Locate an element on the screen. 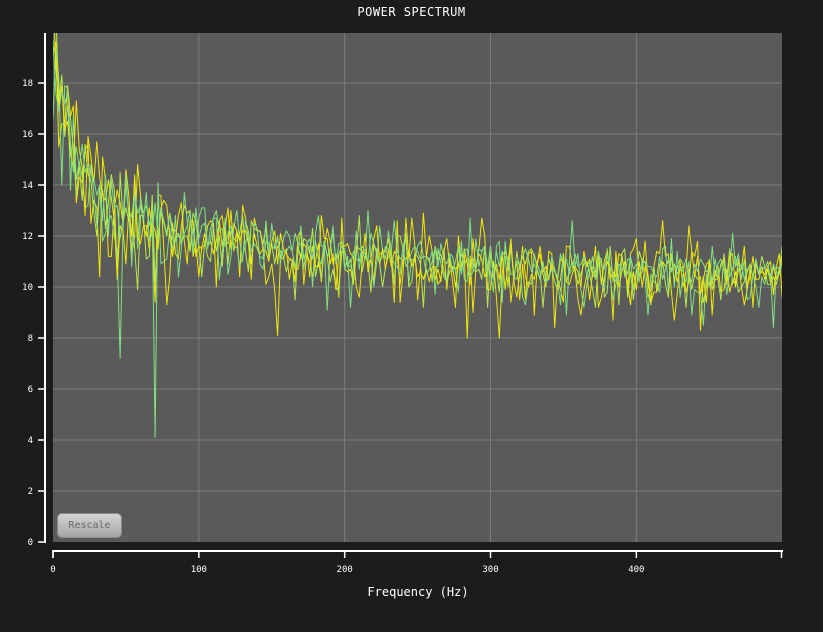 This screenshot has width=823, height=632. y-tick-label: 8 is located at coordinates (30, 339).